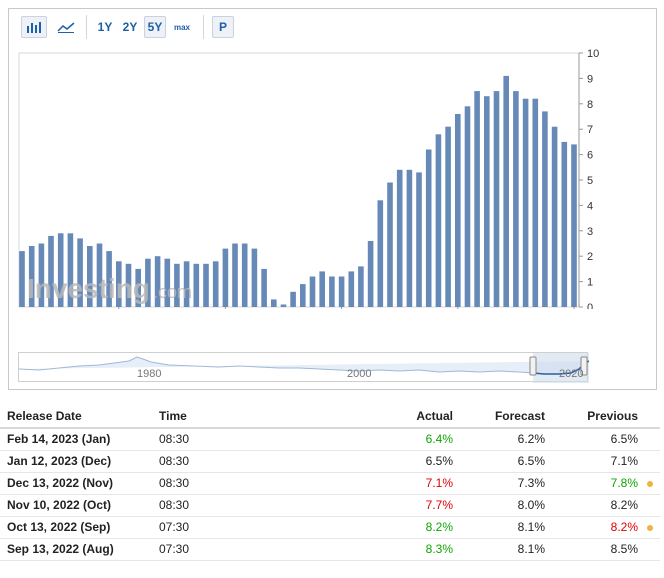  I want to click on release-date-cell-value: Sep 13, 2022 (Aug), so click(60, 549).